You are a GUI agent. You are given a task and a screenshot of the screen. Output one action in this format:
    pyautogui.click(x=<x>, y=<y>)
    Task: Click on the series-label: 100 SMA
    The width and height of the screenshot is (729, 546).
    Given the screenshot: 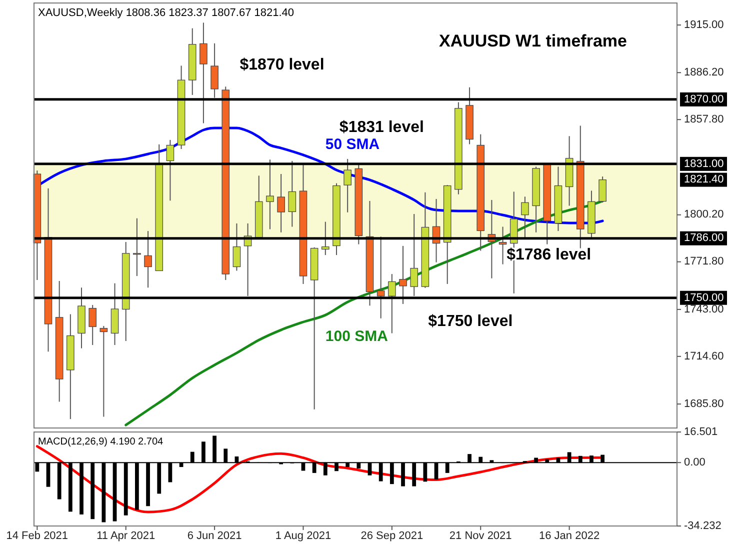 What is the action you would take?
    pyautogui.click(x=356, y=337)
    